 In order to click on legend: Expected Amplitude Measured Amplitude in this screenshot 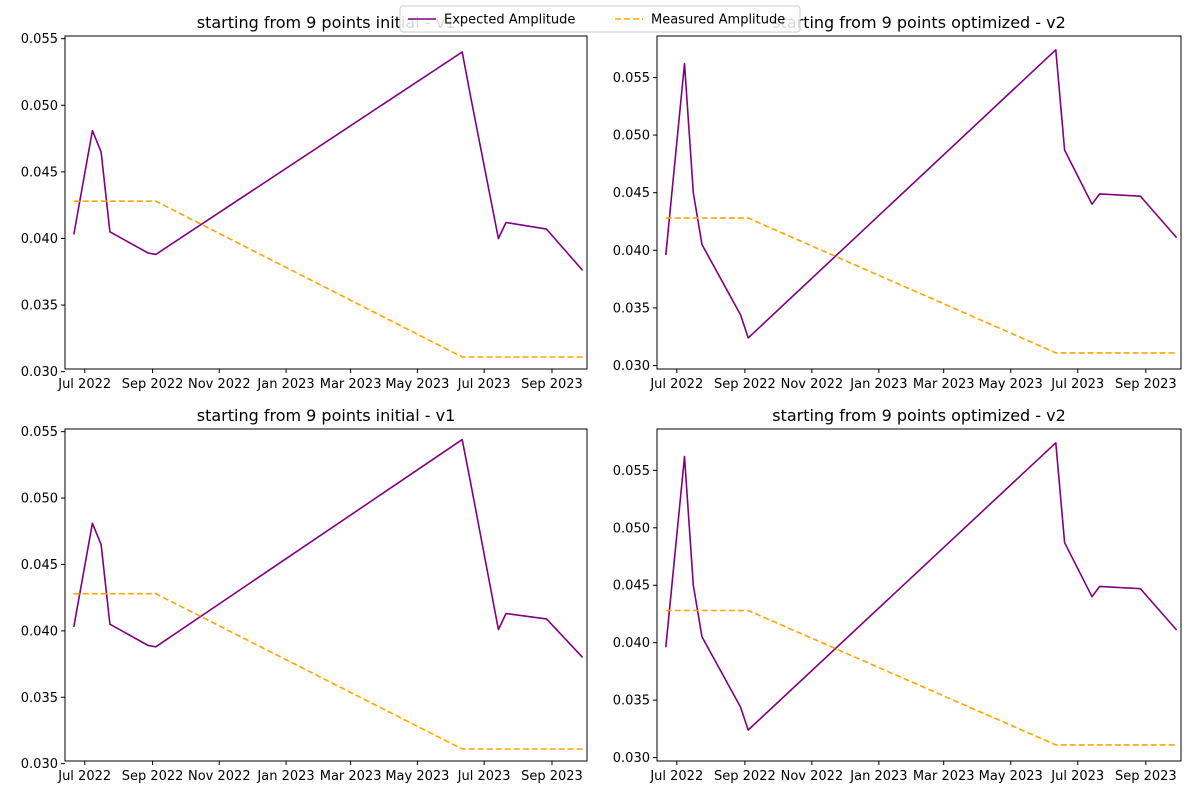, I will do `click(600, 19)`.